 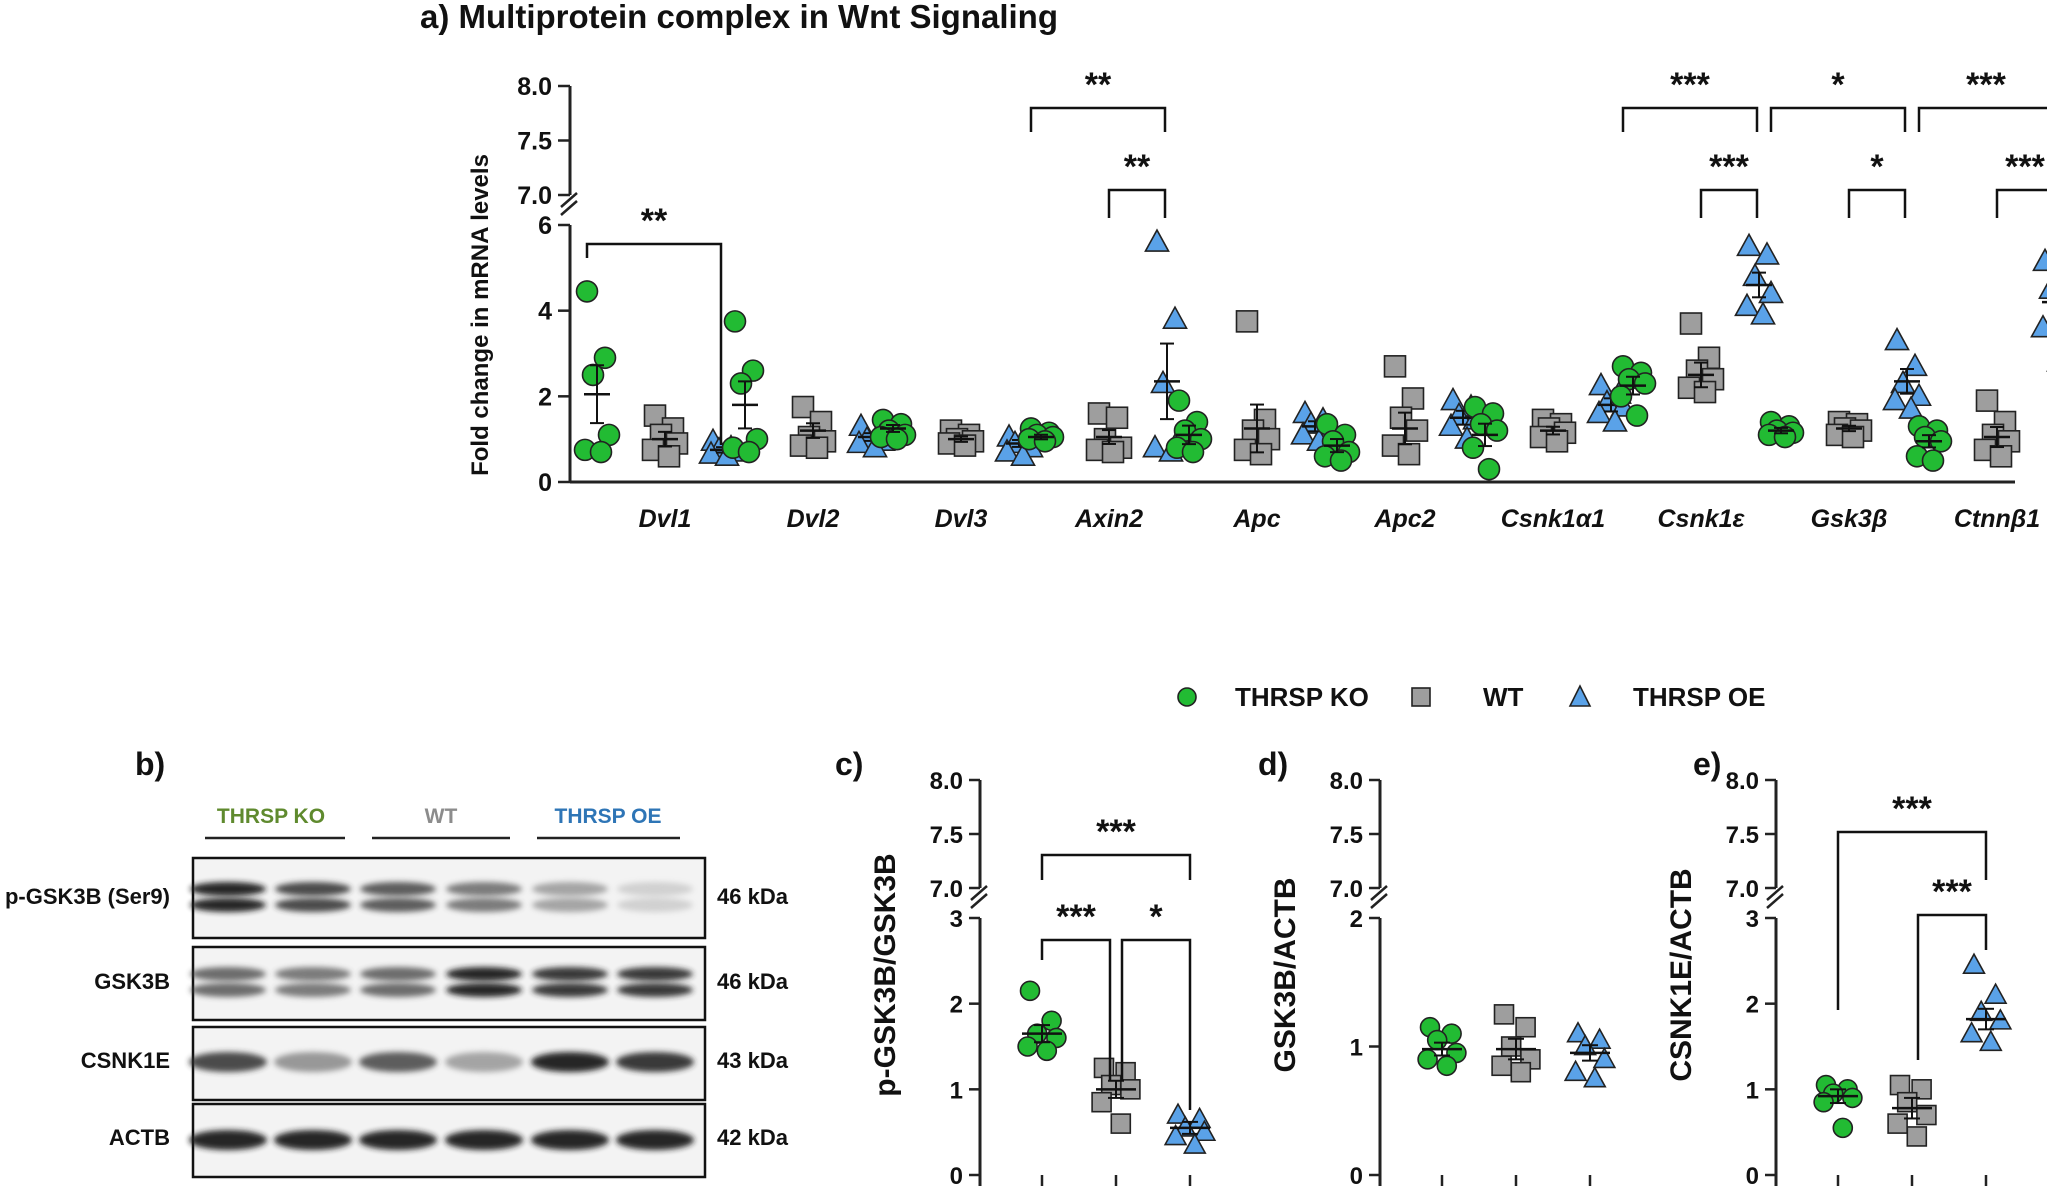 What do you see at coordinates (885, 974) in the screenshot?
I see `y-axis-label: p-GSK3B/GSK3B` at bounding box center [885, 974].